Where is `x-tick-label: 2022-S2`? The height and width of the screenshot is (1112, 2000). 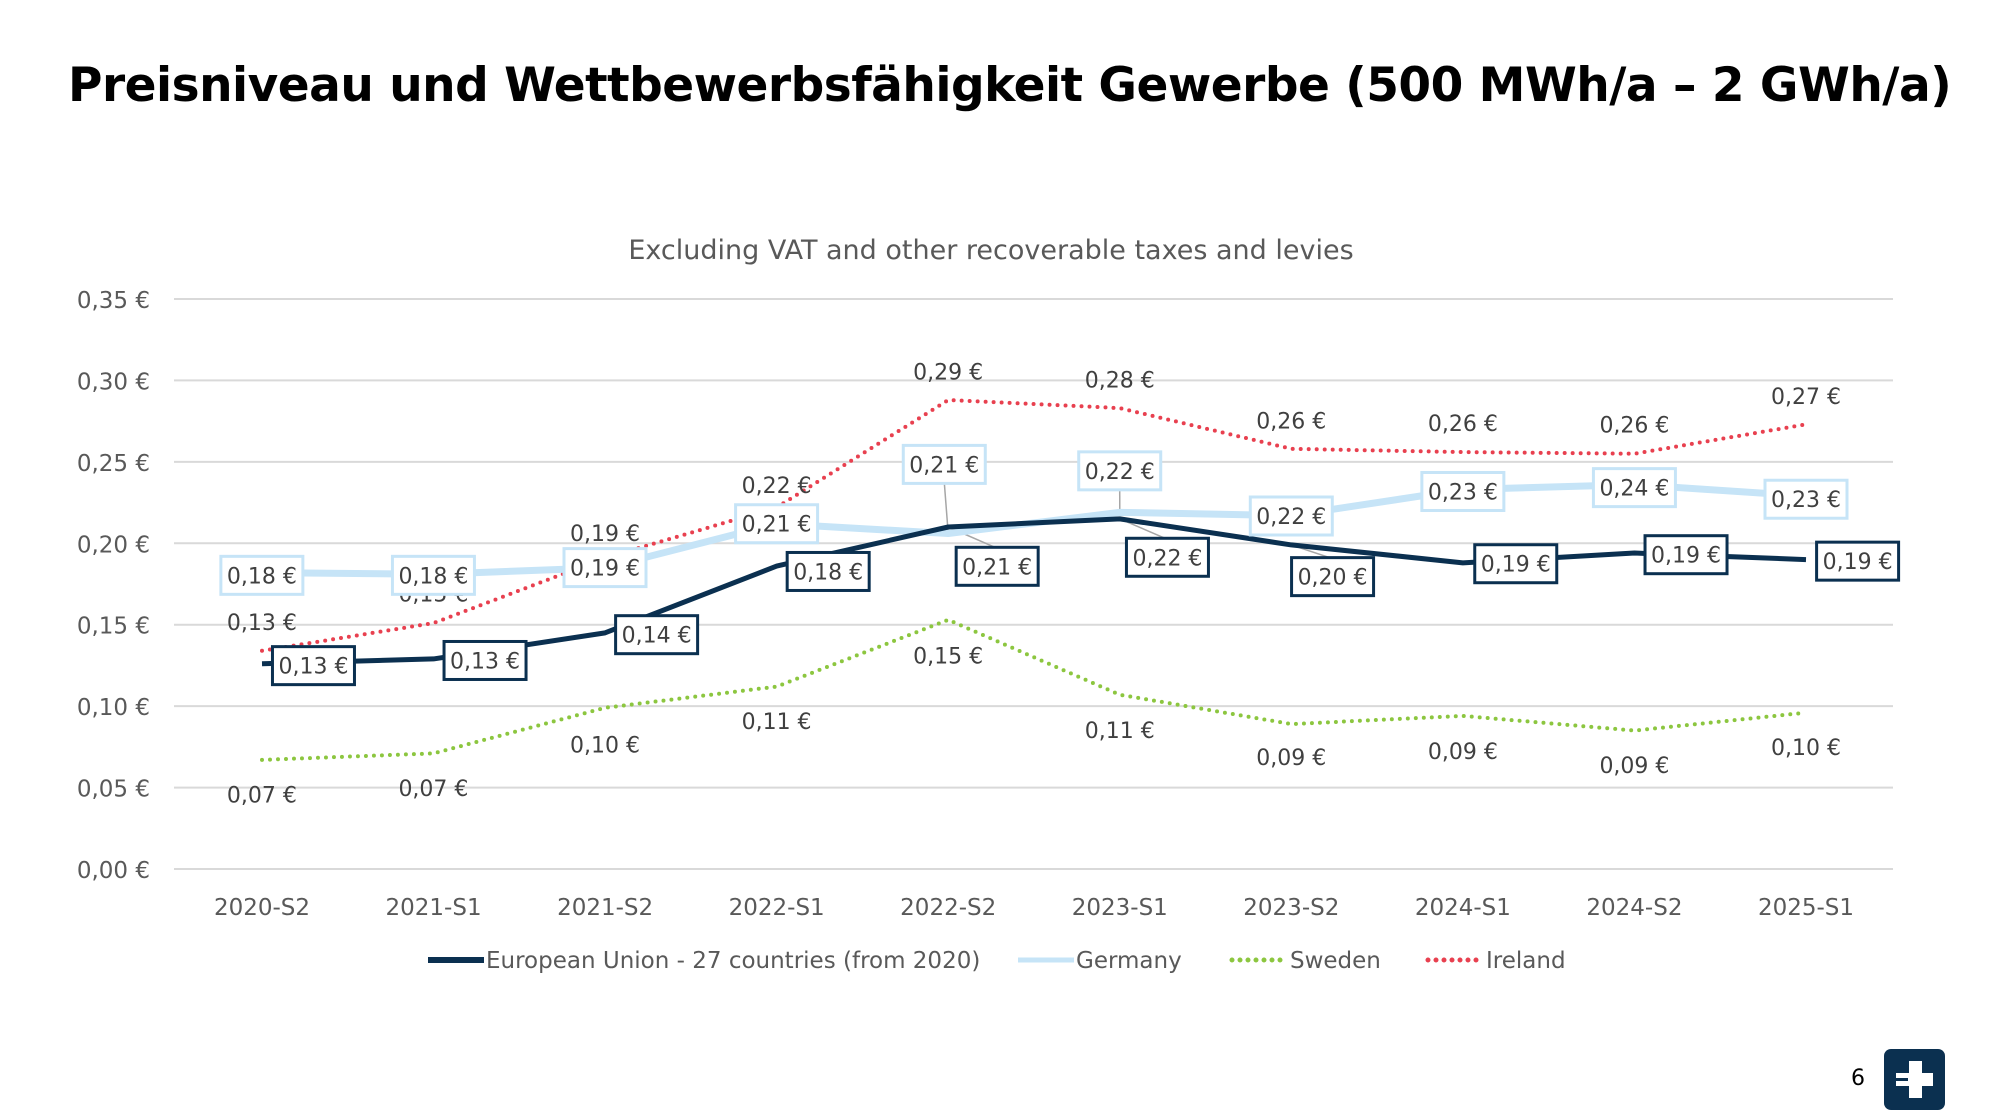 x-tick-label: 2022-S2 is located at coordinates (948, 908).